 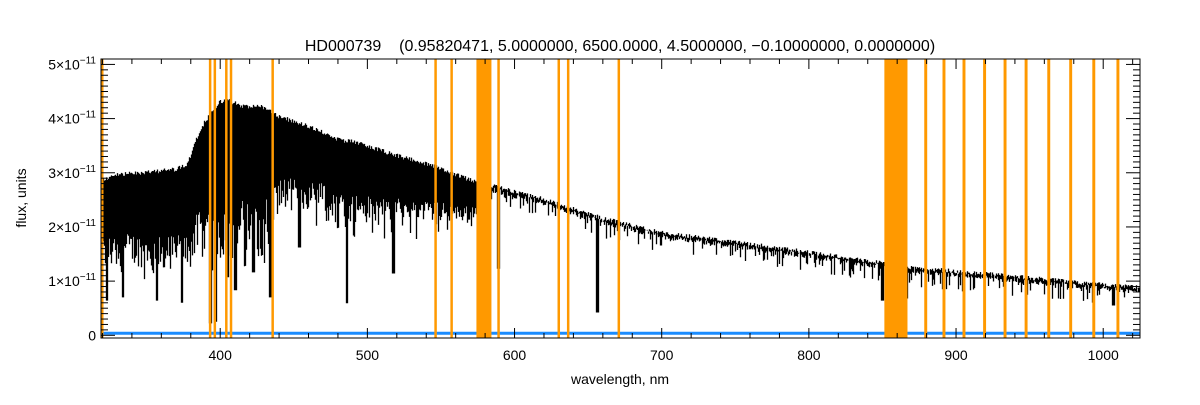 I want to click on y-tick-label: 2×10⁻¹¹, so click(x=72, y=226).